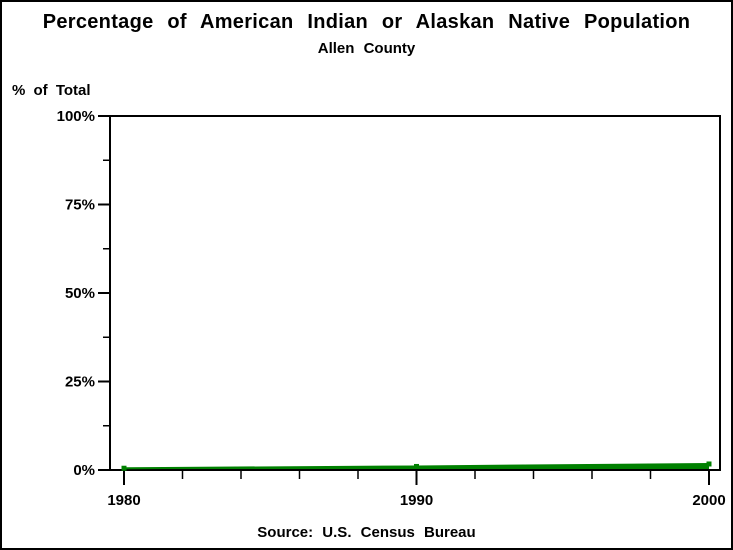 This screenshot has width=733, height=550. I want to click on y-axis-tick-label: 0%, so click(84, 470).